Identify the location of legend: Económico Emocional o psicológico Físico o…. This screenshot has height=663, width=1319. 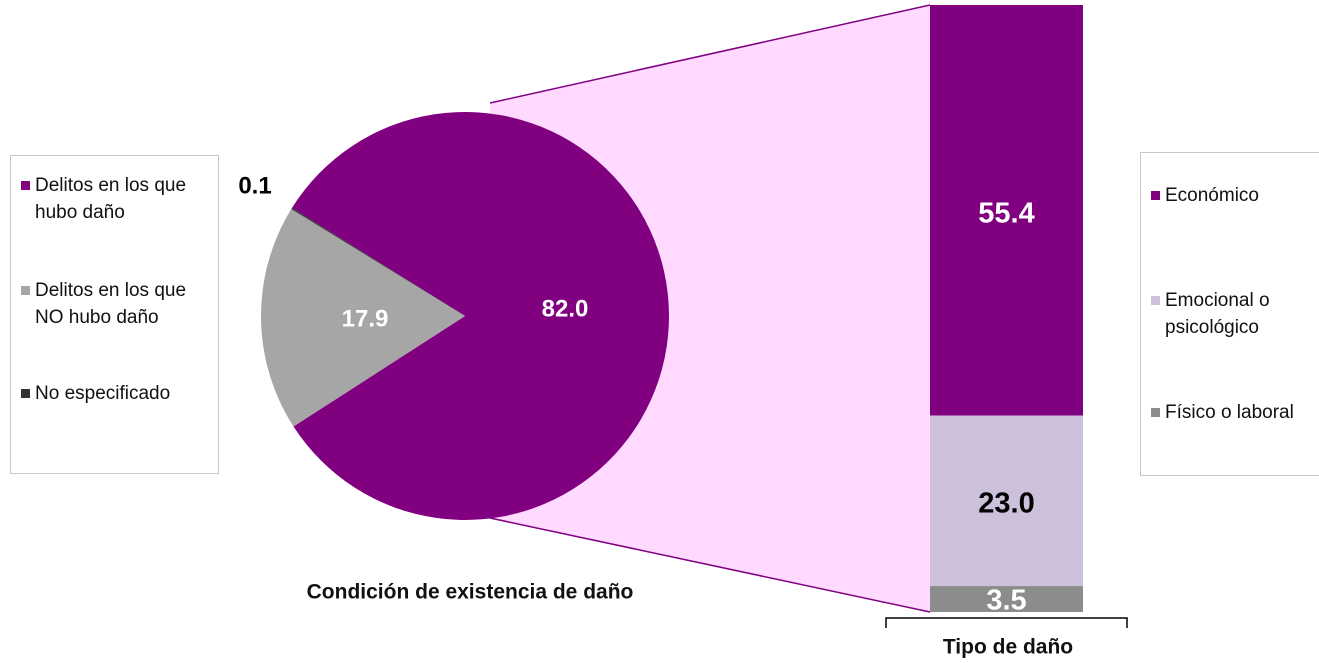
(1229, 314).